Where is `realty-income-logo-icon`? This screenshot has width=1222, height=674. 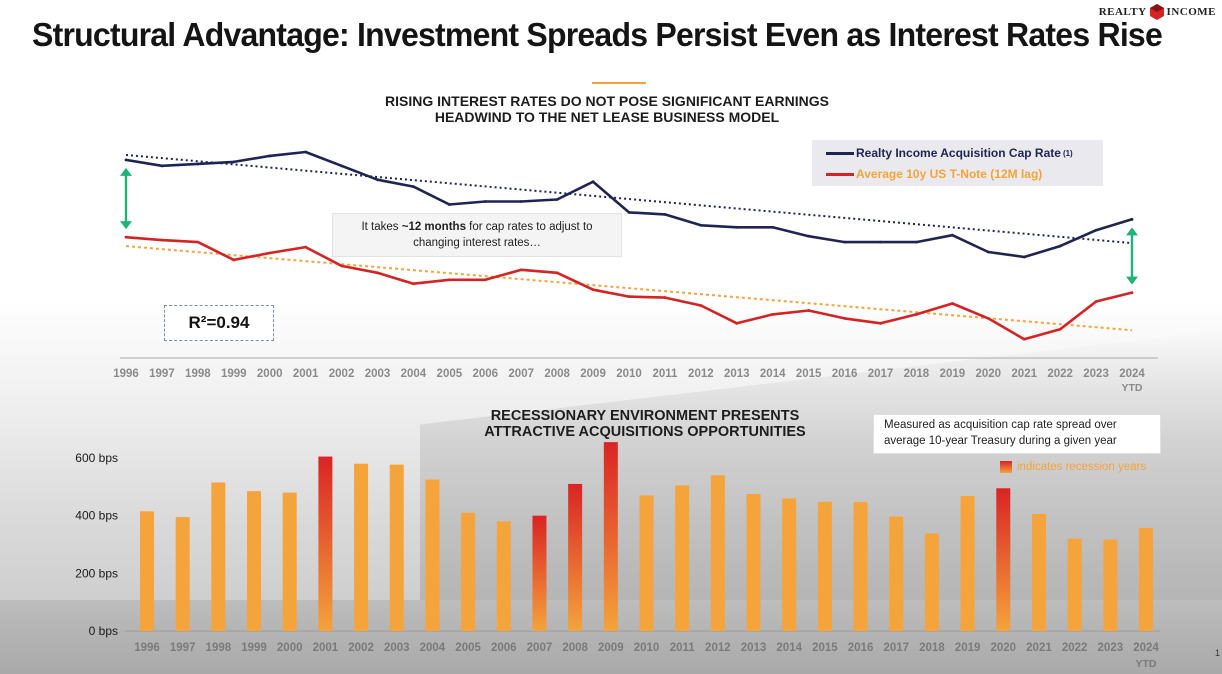
realty-income-logo-icon is located at coordinates (1156, 12).